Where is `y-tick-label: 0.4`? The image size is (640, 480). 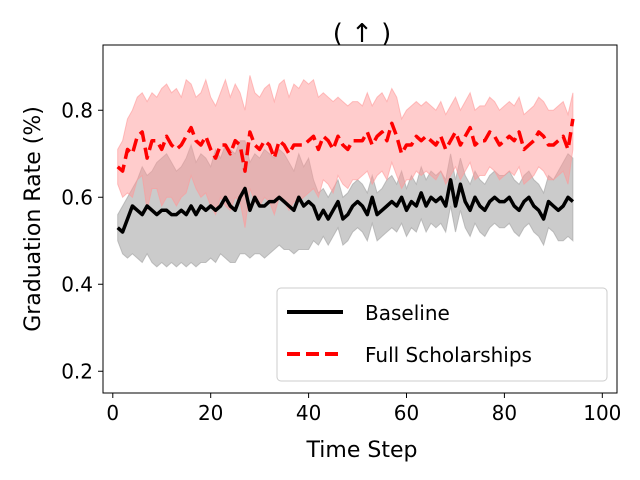 y-tick-label: 0.4 is located at coordinates (77, 284).